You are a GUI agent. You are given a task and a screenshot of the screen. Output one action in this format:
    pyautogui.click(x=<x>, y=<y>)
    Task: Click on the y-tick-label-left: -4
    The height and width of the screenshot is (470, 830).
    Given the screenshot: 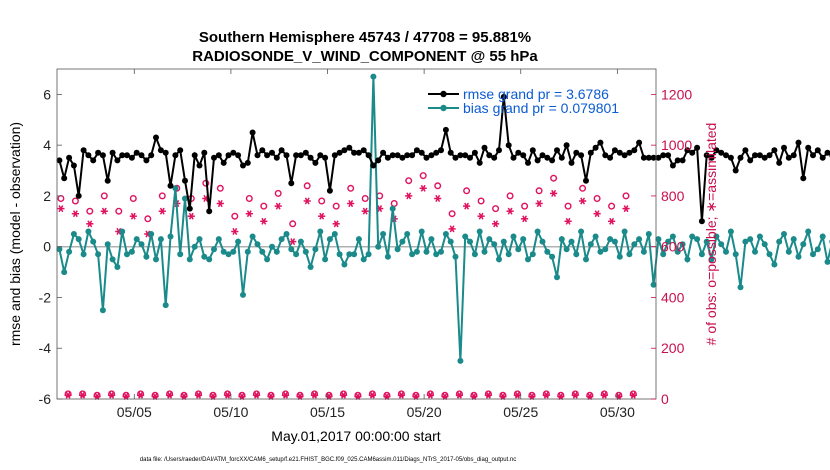 What is the action you would take?
    pyautogui.click(x=45, y=348)
    